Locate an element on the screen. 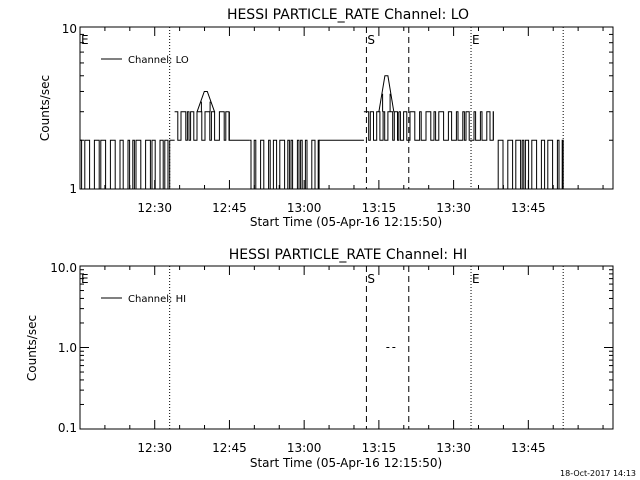  chart-hi-ylabel: Counts/sec is located at coordinates (32, 348).